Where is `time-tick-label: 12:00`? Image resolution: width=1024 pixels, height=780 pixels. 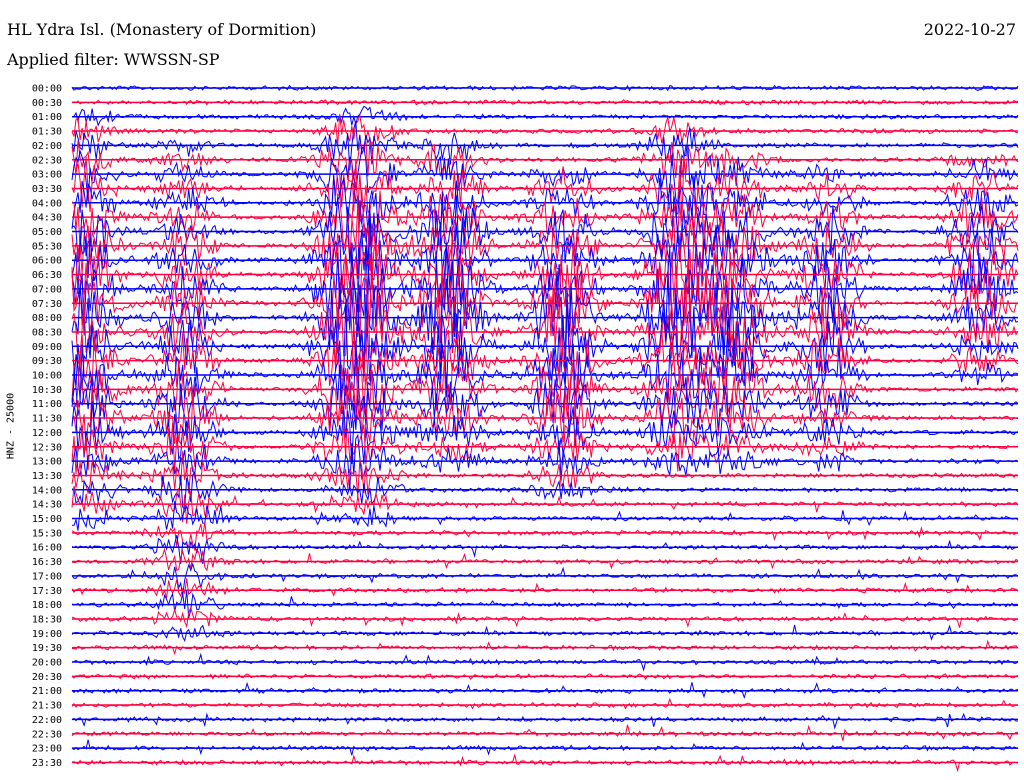 time-tick-label: 12:00 is located at coordinates (47, 433).